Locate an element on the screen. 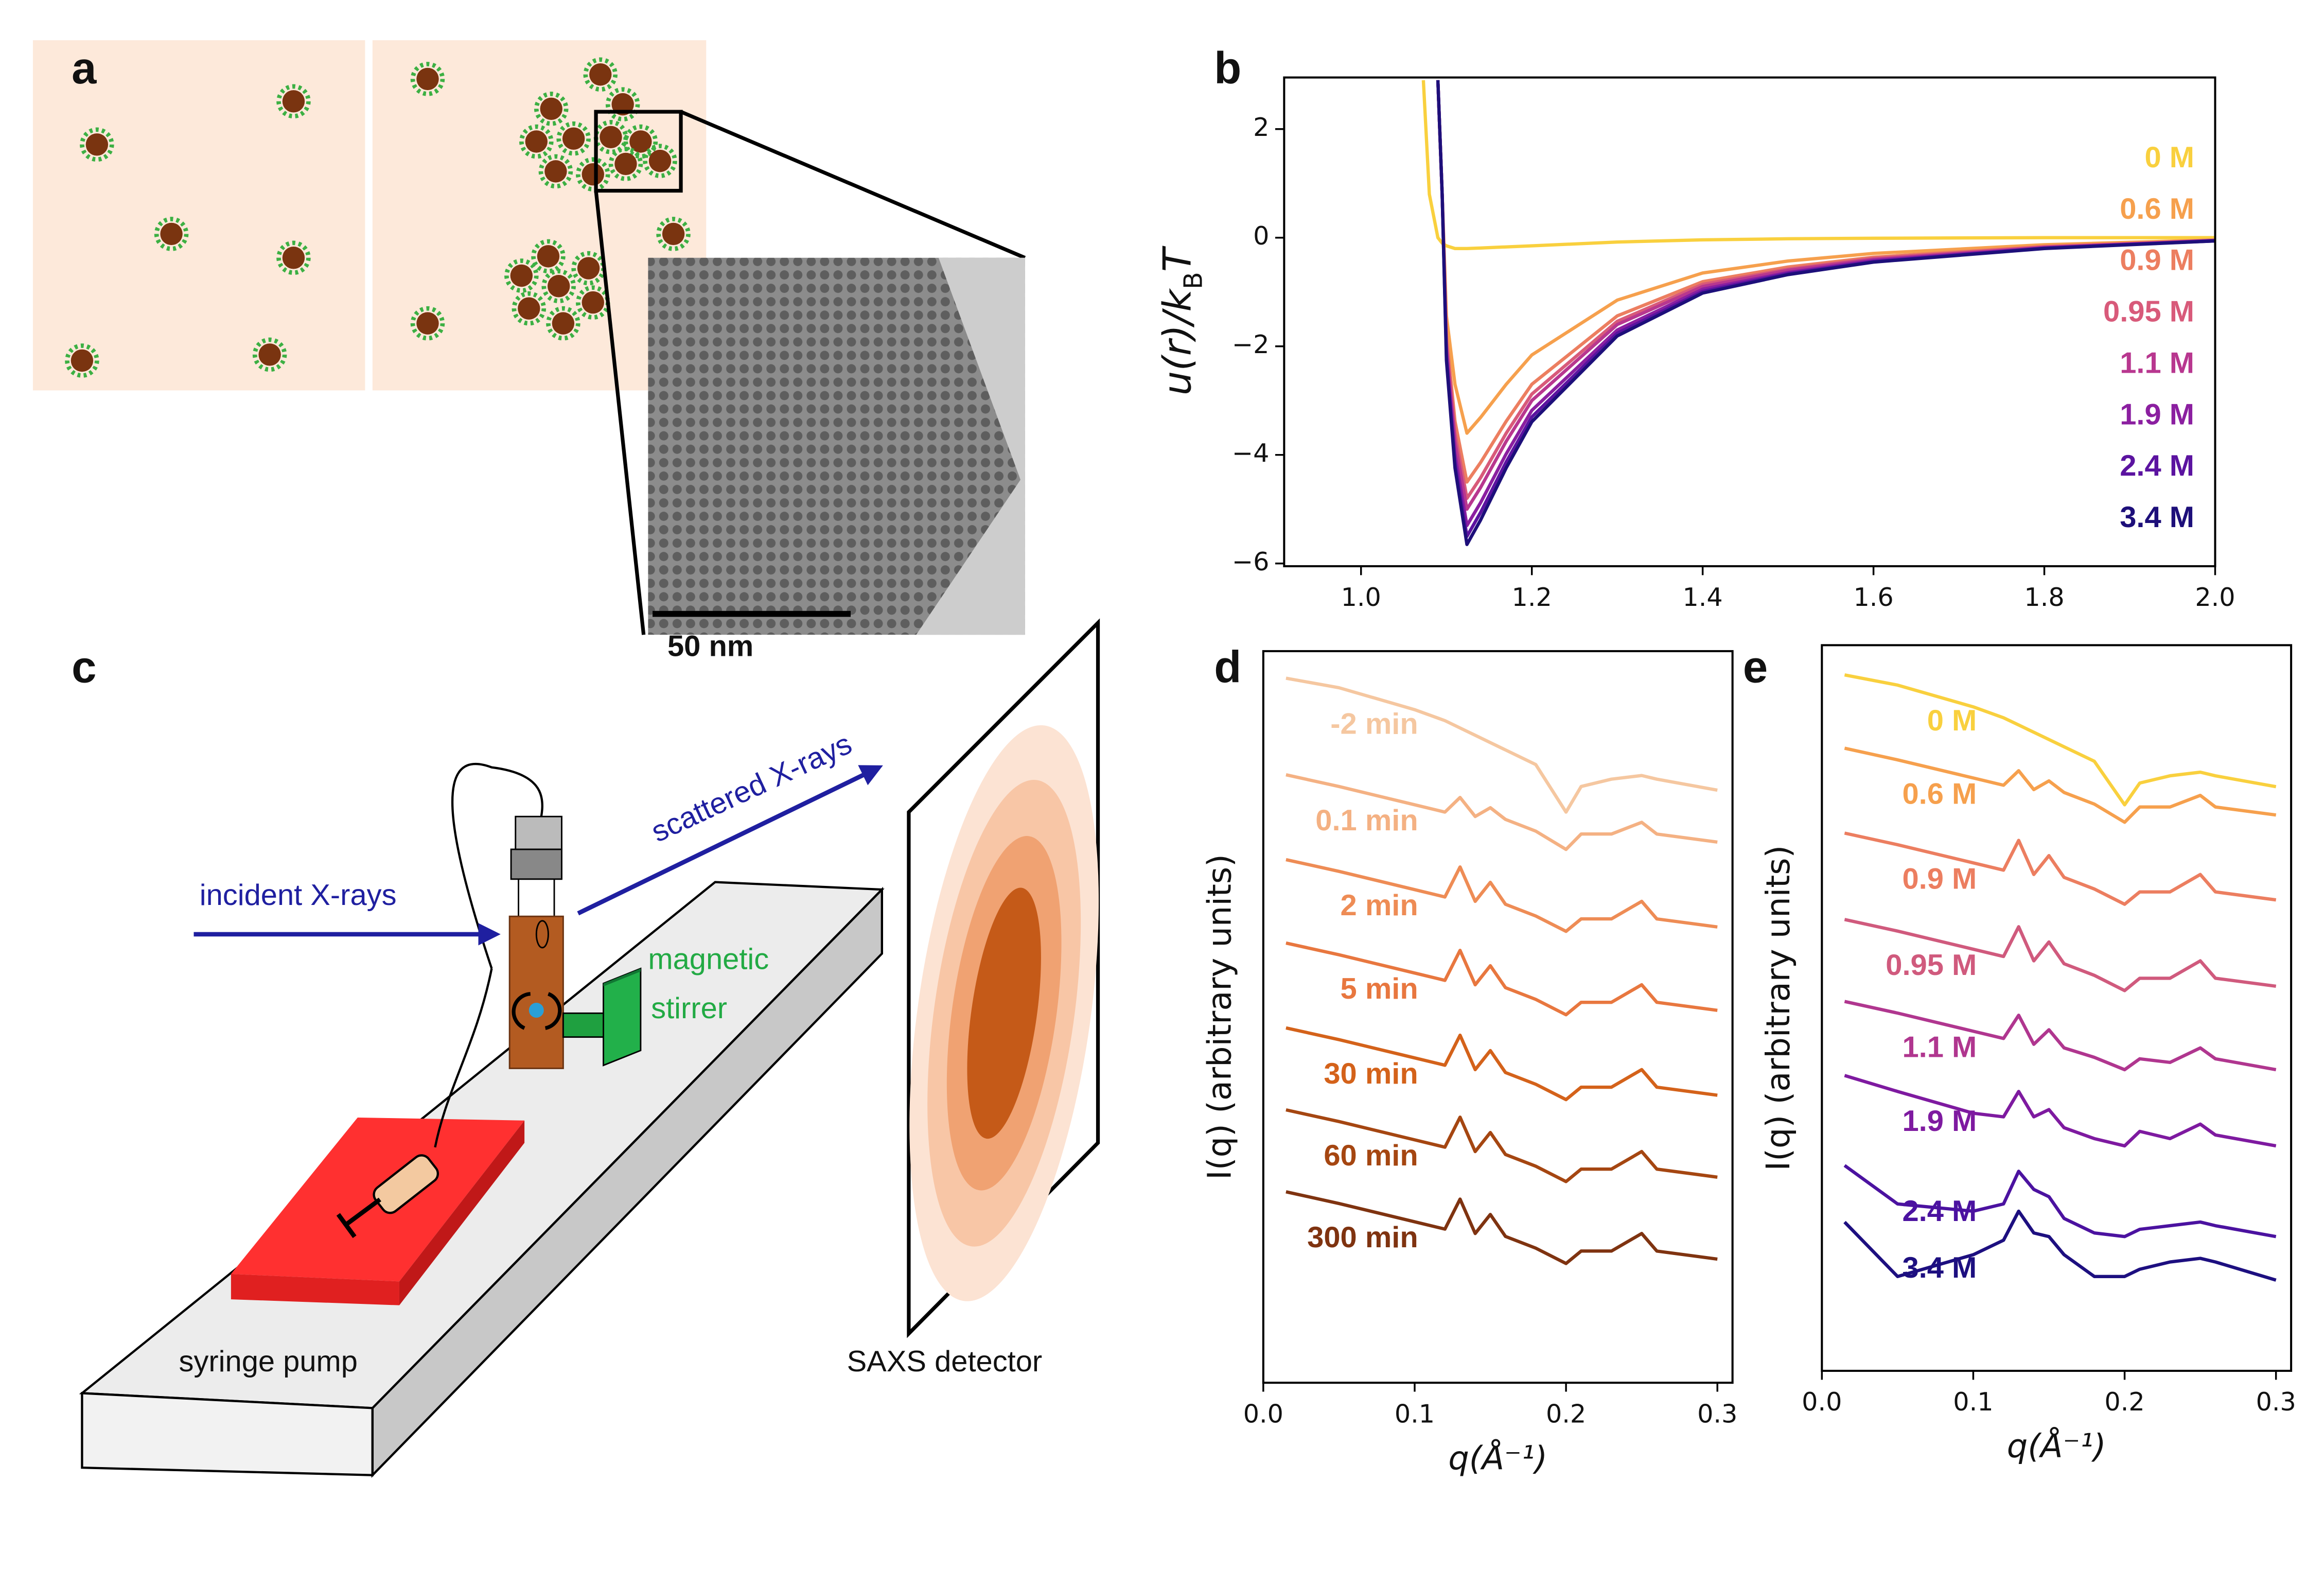 The image size is (2324, 1569). pump-side is located at coordinates (462, 1212).